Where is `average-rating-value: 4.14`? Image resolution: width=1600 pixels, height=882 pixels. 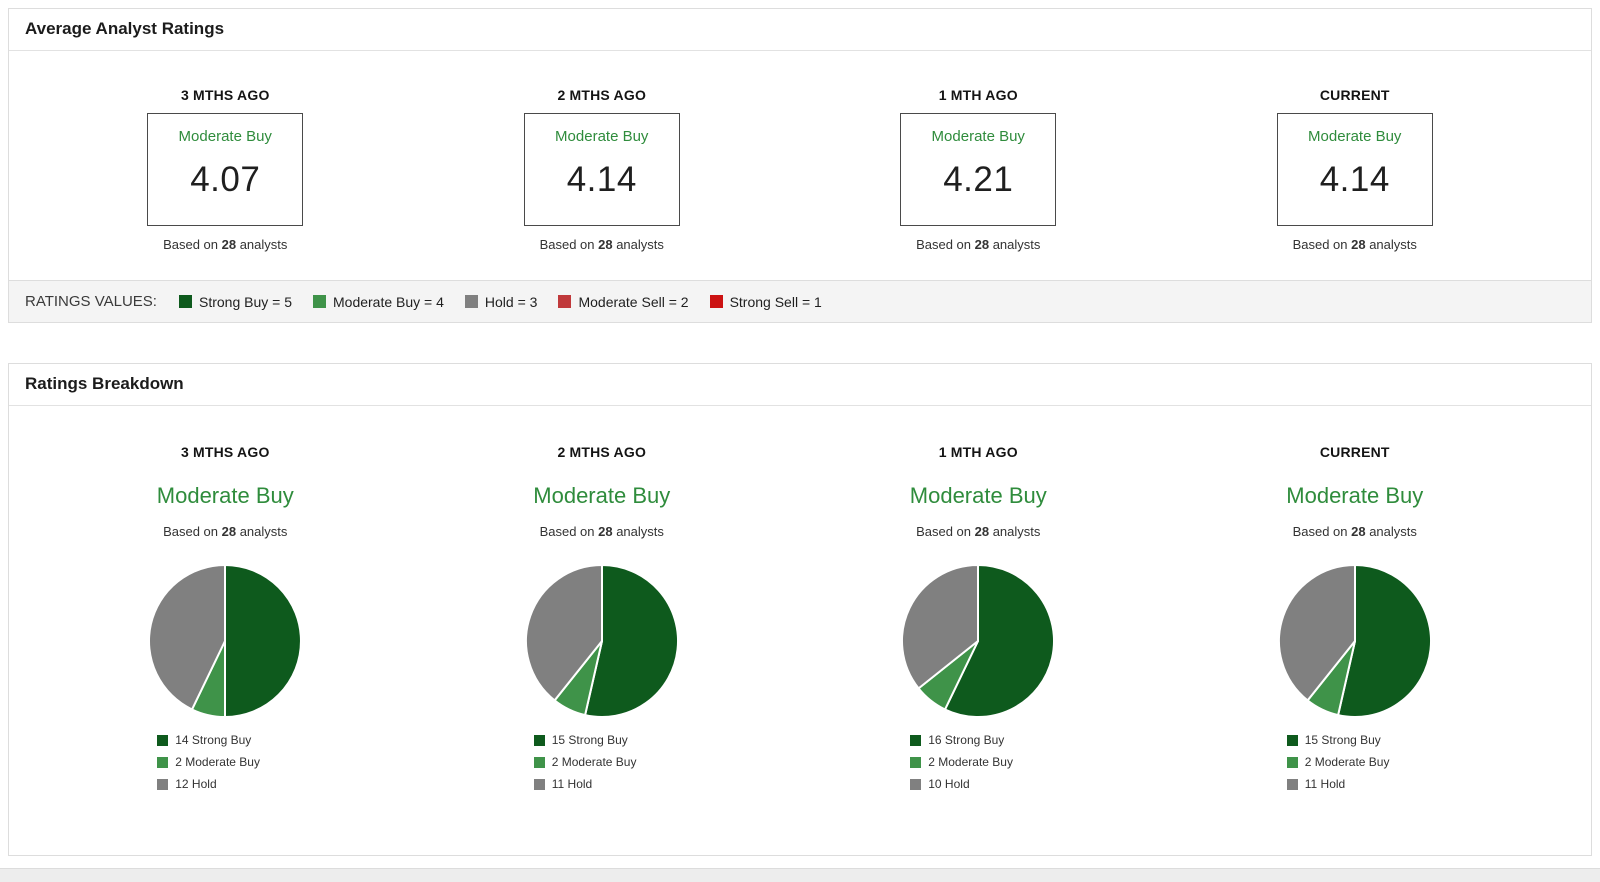 average-rating-value: 4.14 is located at coordinates (1354, 179).